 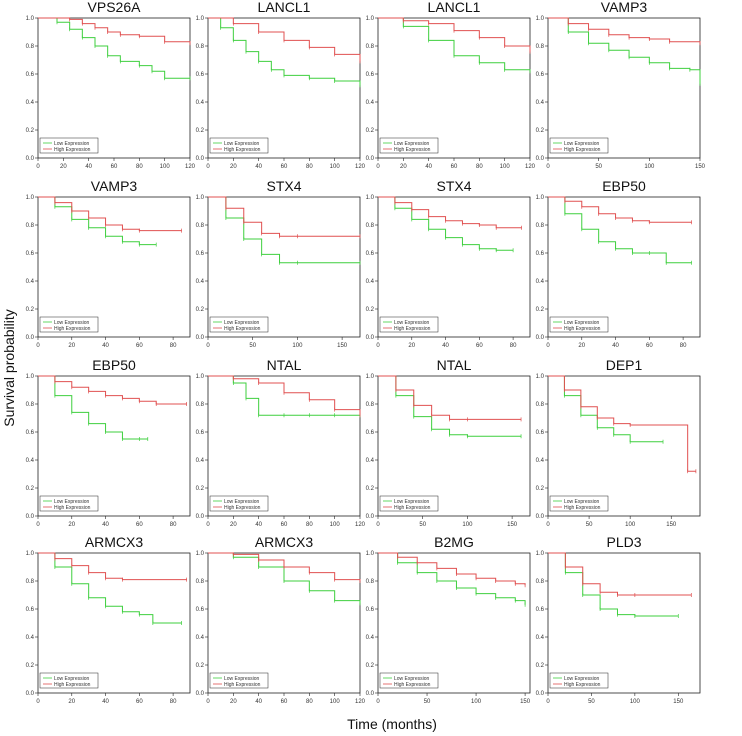 I want to click on x-tick-label: 100, so click(x=649, y=167).